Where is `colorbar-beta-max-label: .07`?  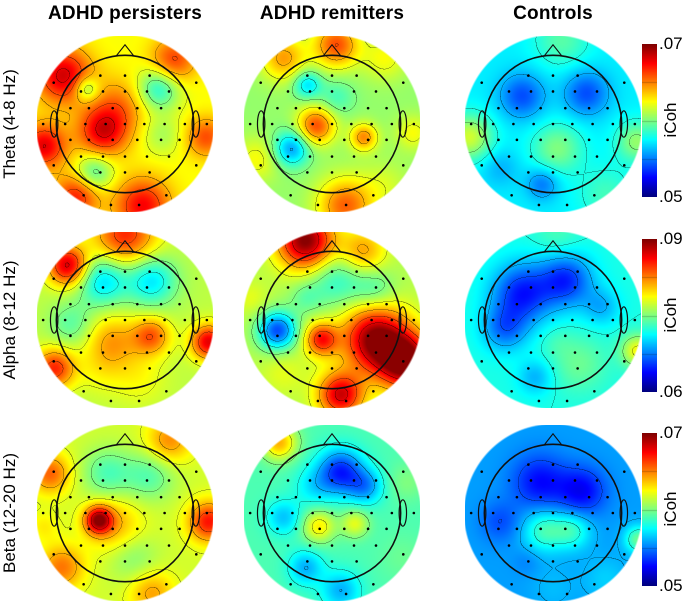 colorbar-beta-max-label: .07 is located at coordinates (671, 432).